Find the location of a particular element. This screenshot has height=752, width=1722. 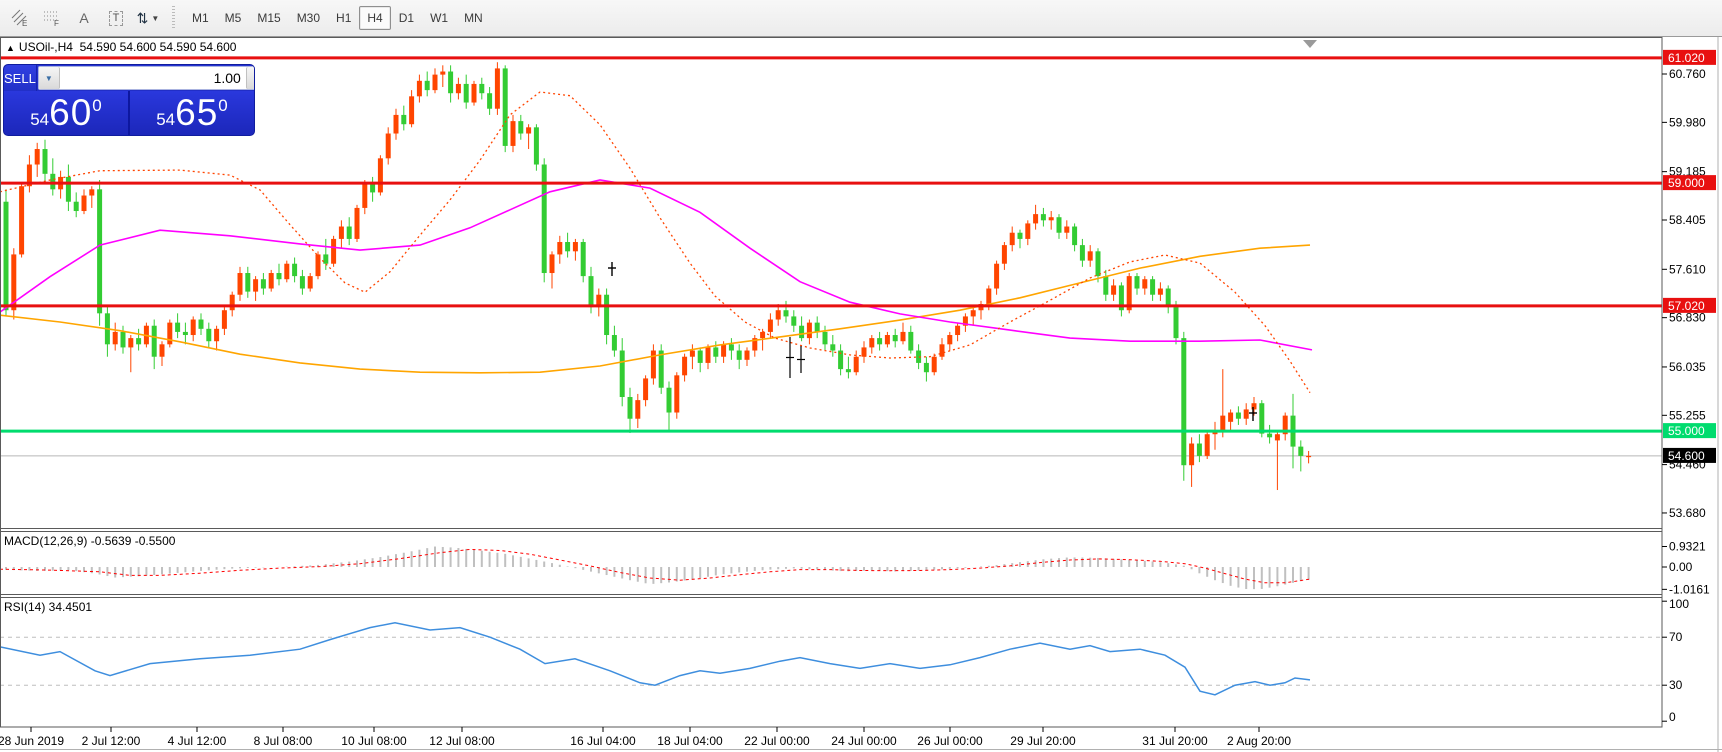

fibonacci-tool-button: F is located at coordinates (52, 18).